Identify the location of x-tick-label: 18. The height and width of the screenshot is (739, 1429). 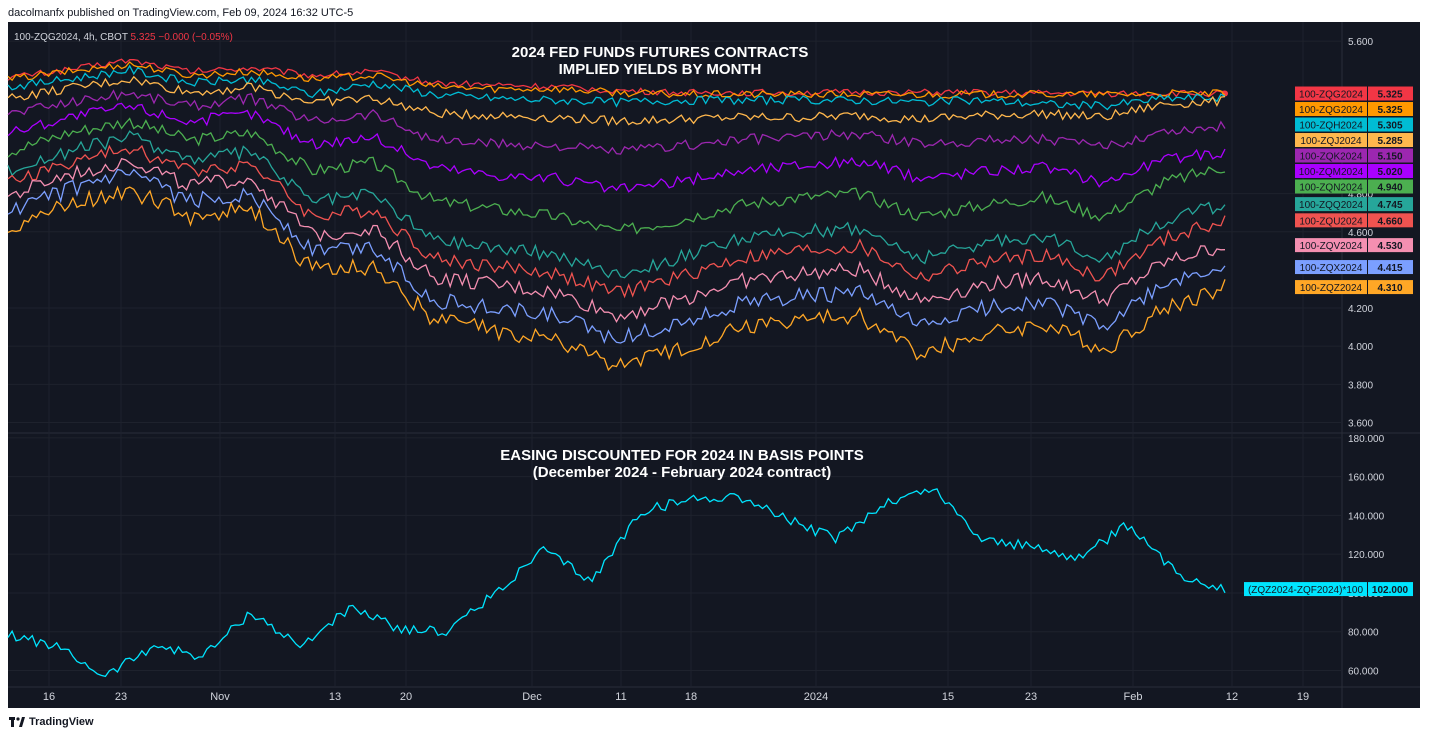
(691, 697).